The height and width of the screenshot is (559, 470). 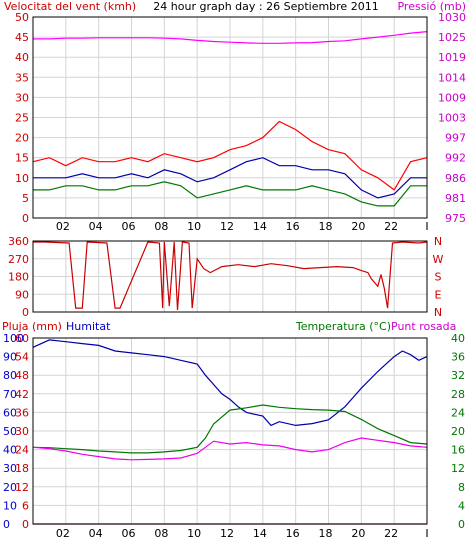 What do you see at coordinates (10, 357) in the screenshot?
I see `humidity-tick-label: 90` at bounding box center [10, 357].